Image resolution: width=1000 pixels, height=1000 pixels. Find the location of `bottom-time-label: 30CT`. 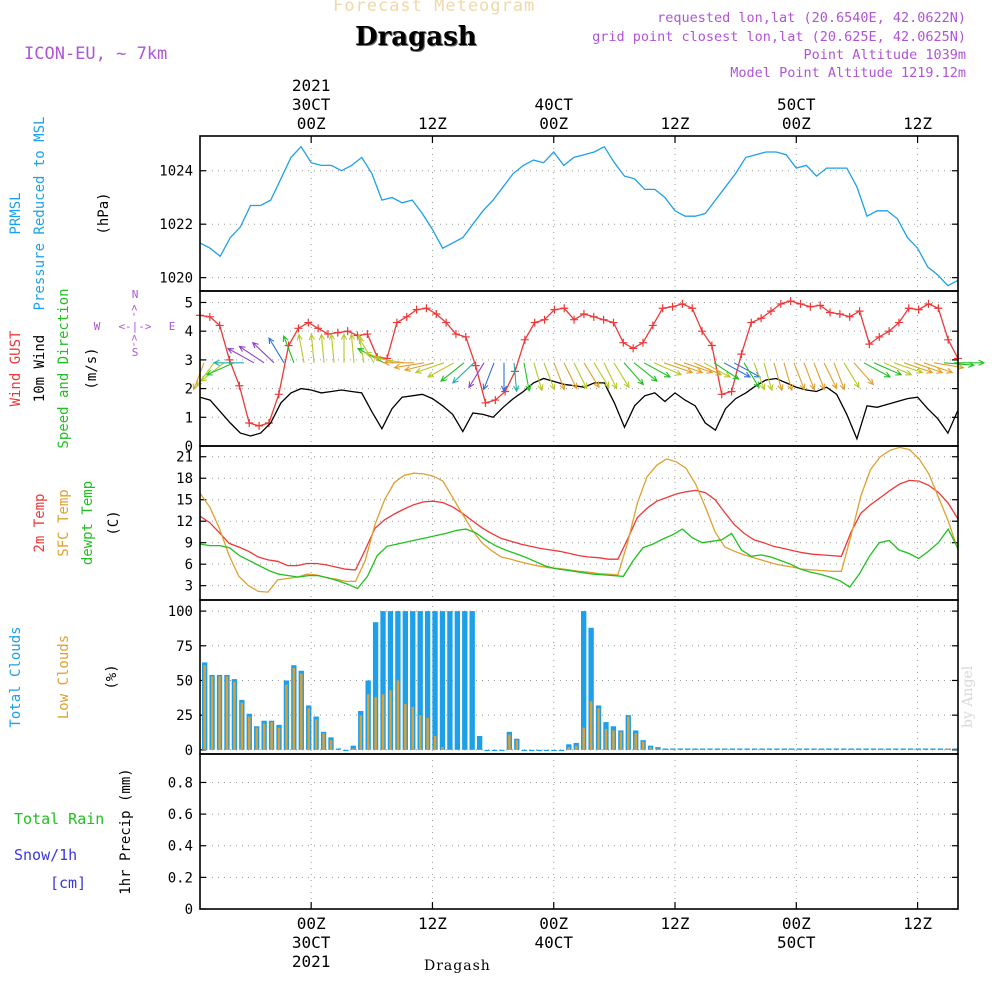

bottom-time-label: 30CT is located at coordinates (311, 942).